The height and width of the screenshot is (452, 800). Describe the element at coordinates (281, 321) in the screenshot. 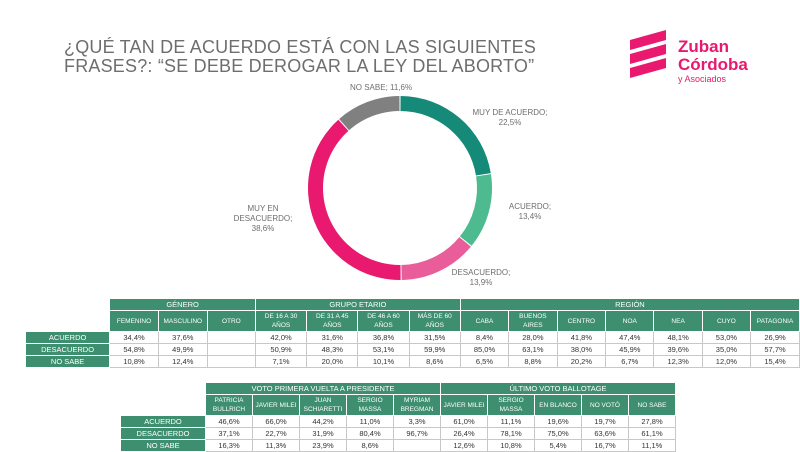

I see `column-header: DE 16 A 30 AÑOS` at that location.